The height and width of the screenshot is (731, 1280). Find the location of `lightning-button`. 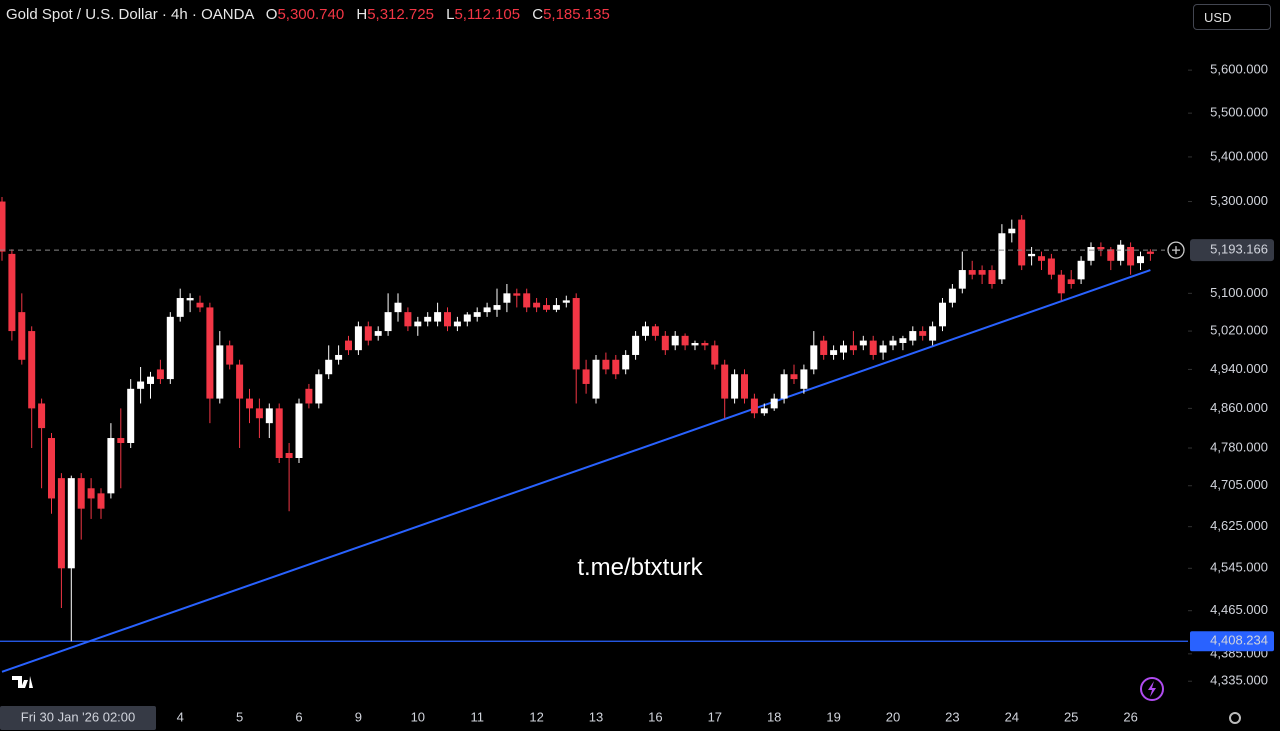

lightning-button is located at coordinates (1152, 689).